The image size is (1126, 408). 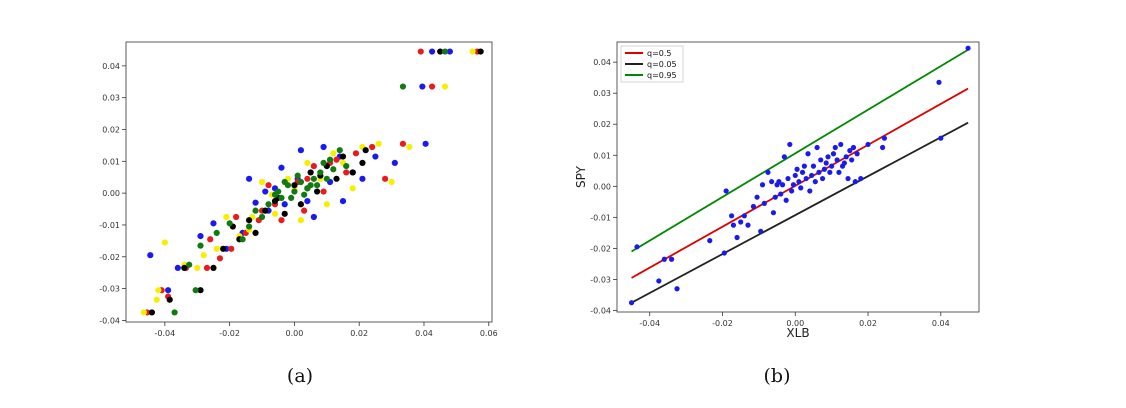 I want to click on chart-a-xtick-label: 0.04, so click(x=424, y=333).